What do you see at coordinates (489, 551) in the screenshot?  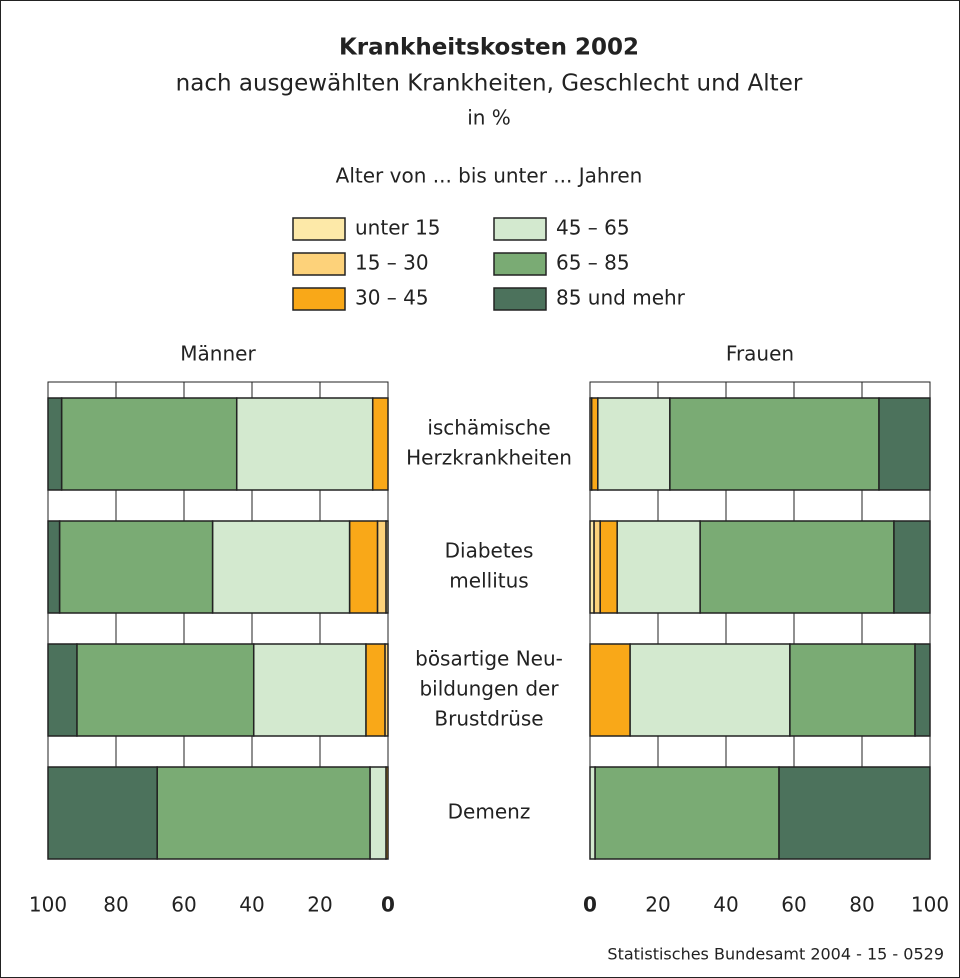 I see `category-label: Diabetes` at bounding box center [489, 551].